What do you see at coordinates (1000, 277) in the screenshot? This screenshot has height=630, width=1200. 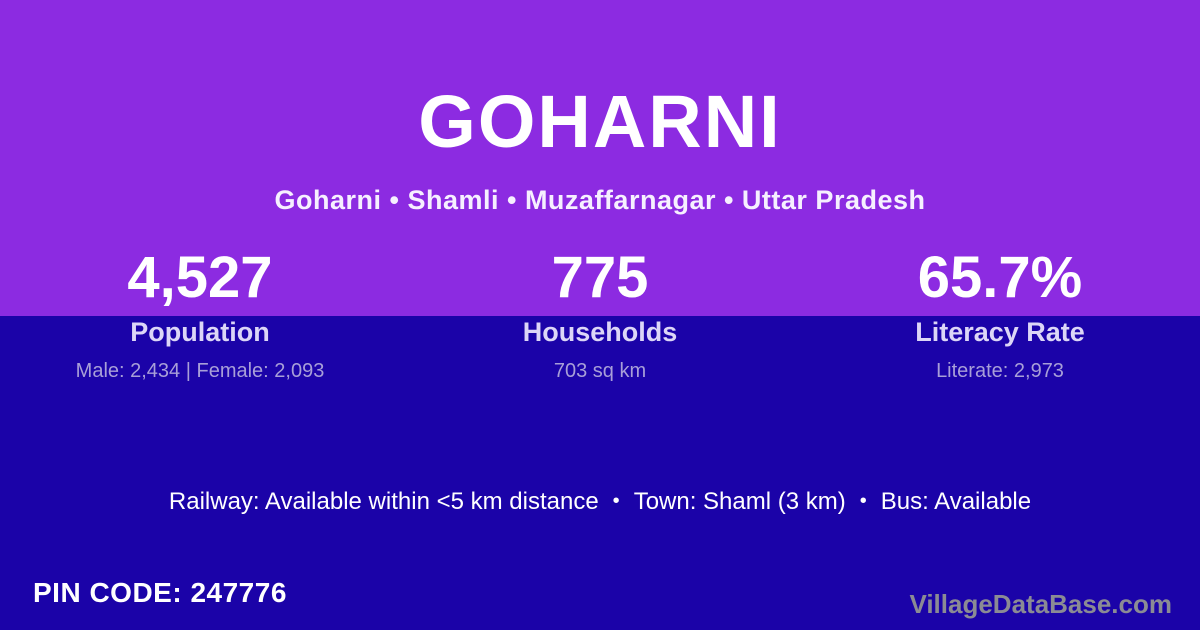 I see `literacy-value: 65.7%` at bounding box center [1000, 277].